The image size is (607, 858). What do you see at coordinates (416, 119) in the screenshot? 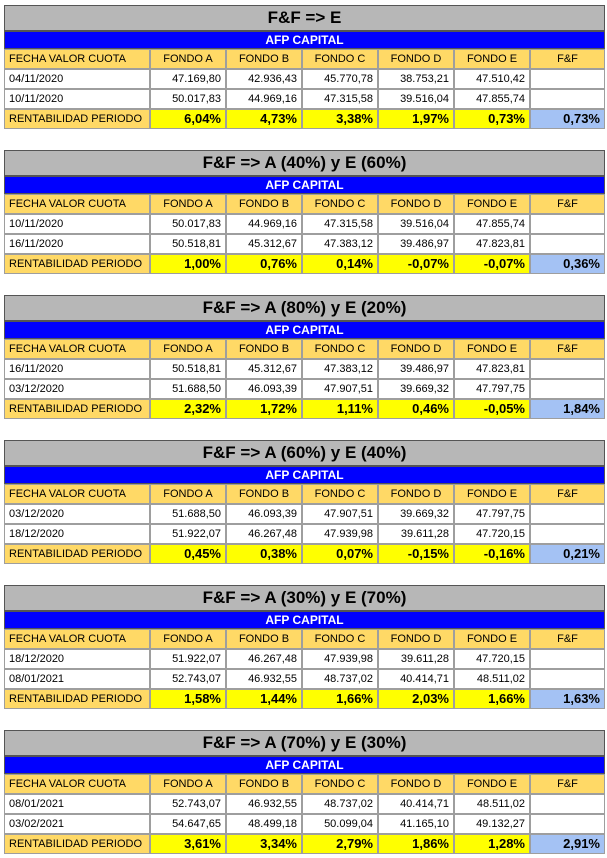
I see `result-value: 1,97%` at bounding box center [416, 119].